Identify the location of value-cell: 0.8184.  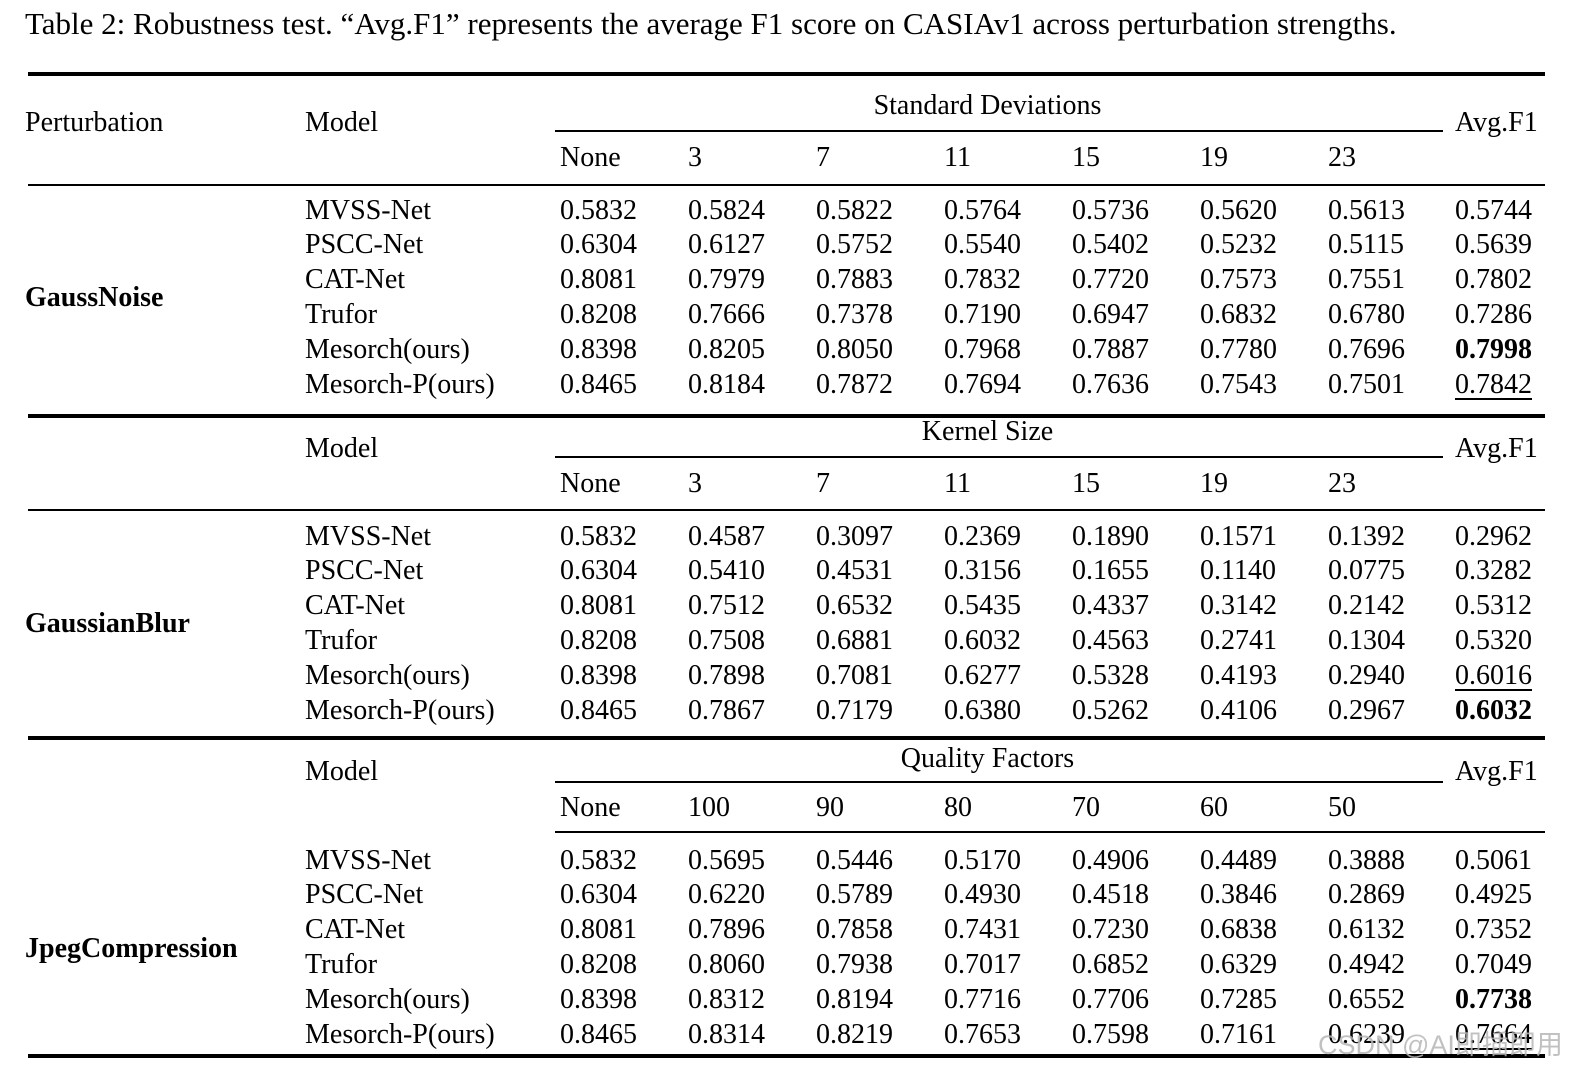
(726, 384).